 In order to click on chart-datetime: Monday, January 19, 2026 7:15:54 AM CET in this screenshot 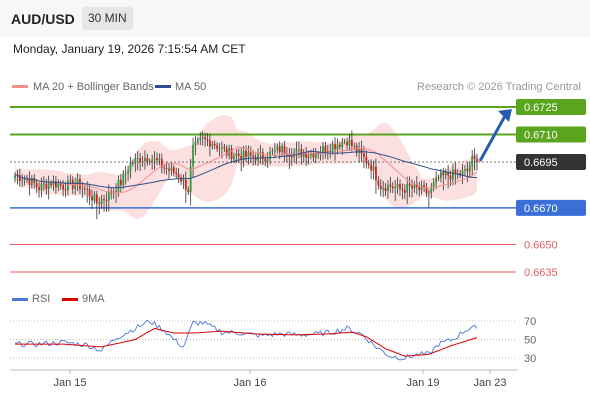, I will do `click(129, 49)`.